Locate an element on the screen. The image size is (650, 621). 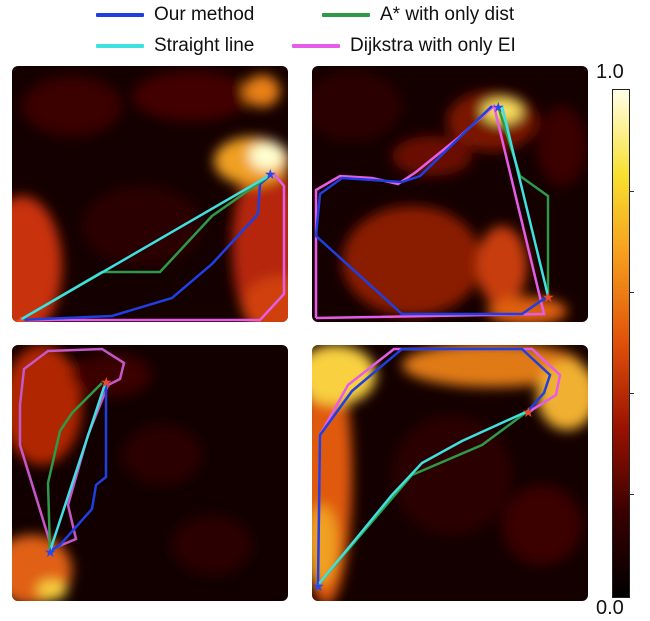
legend-label-dijkstra: Dijkstra with only EI is located at coordinates (433, 45).